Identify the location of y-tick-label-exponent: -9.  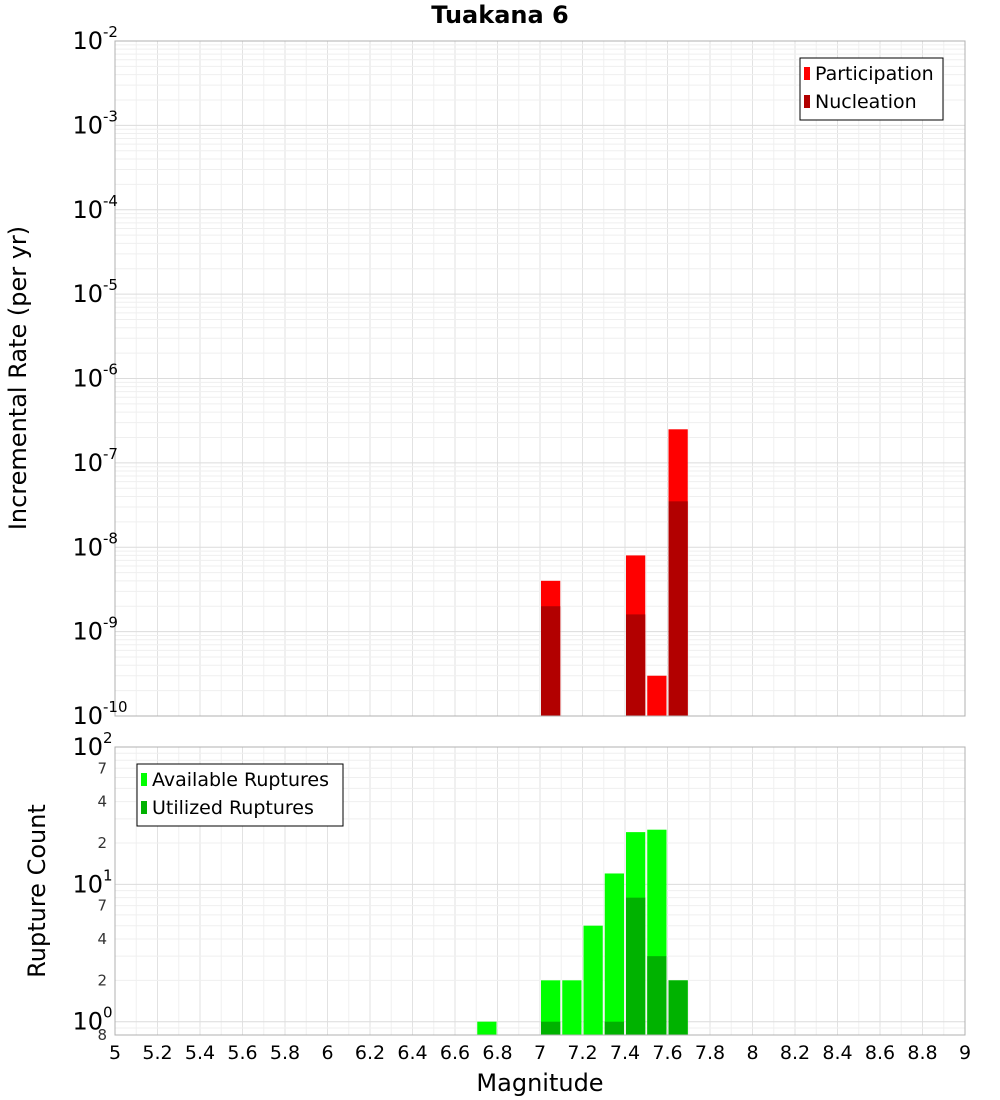
(110, 623).